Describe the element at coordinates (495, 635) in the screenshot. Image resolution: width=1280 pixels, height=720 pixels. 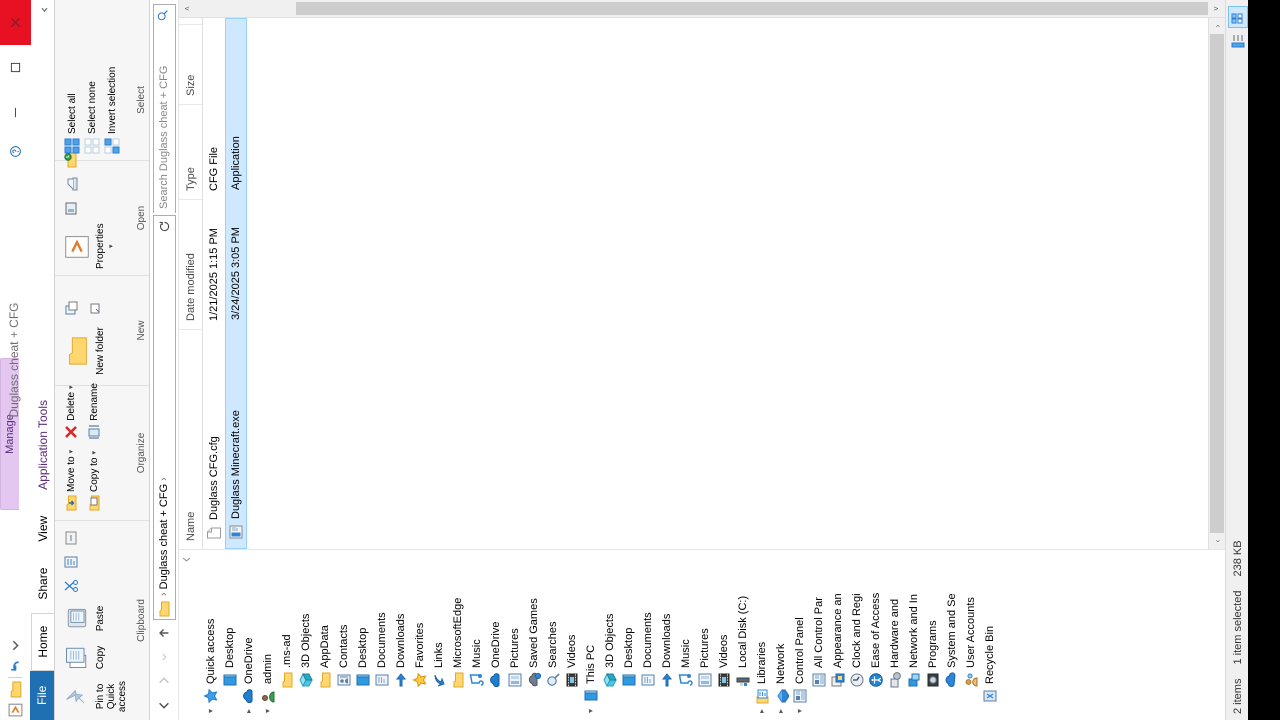
I see `nav-item: OneDrive` at that location.